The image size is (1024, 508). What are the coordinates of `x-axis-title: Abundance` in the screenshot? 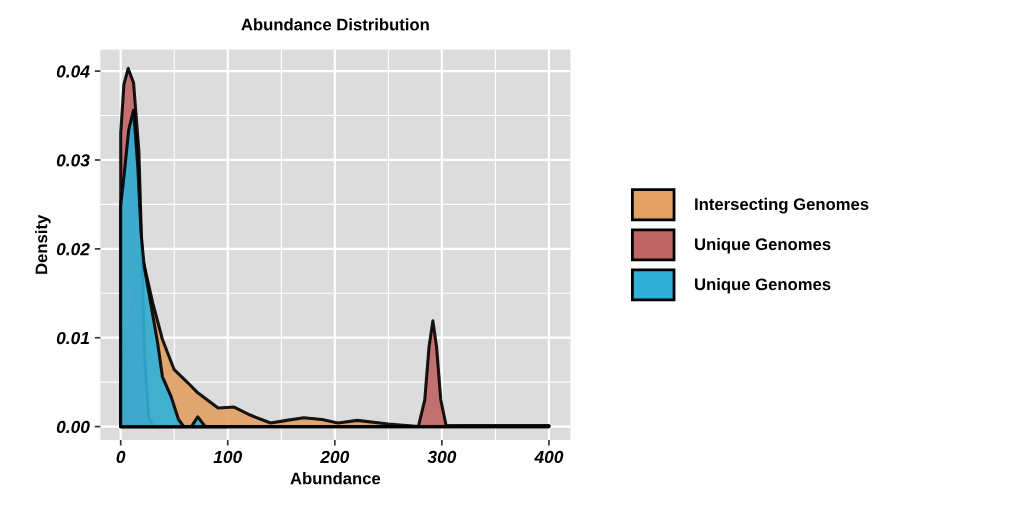 It's located at (335, 478).